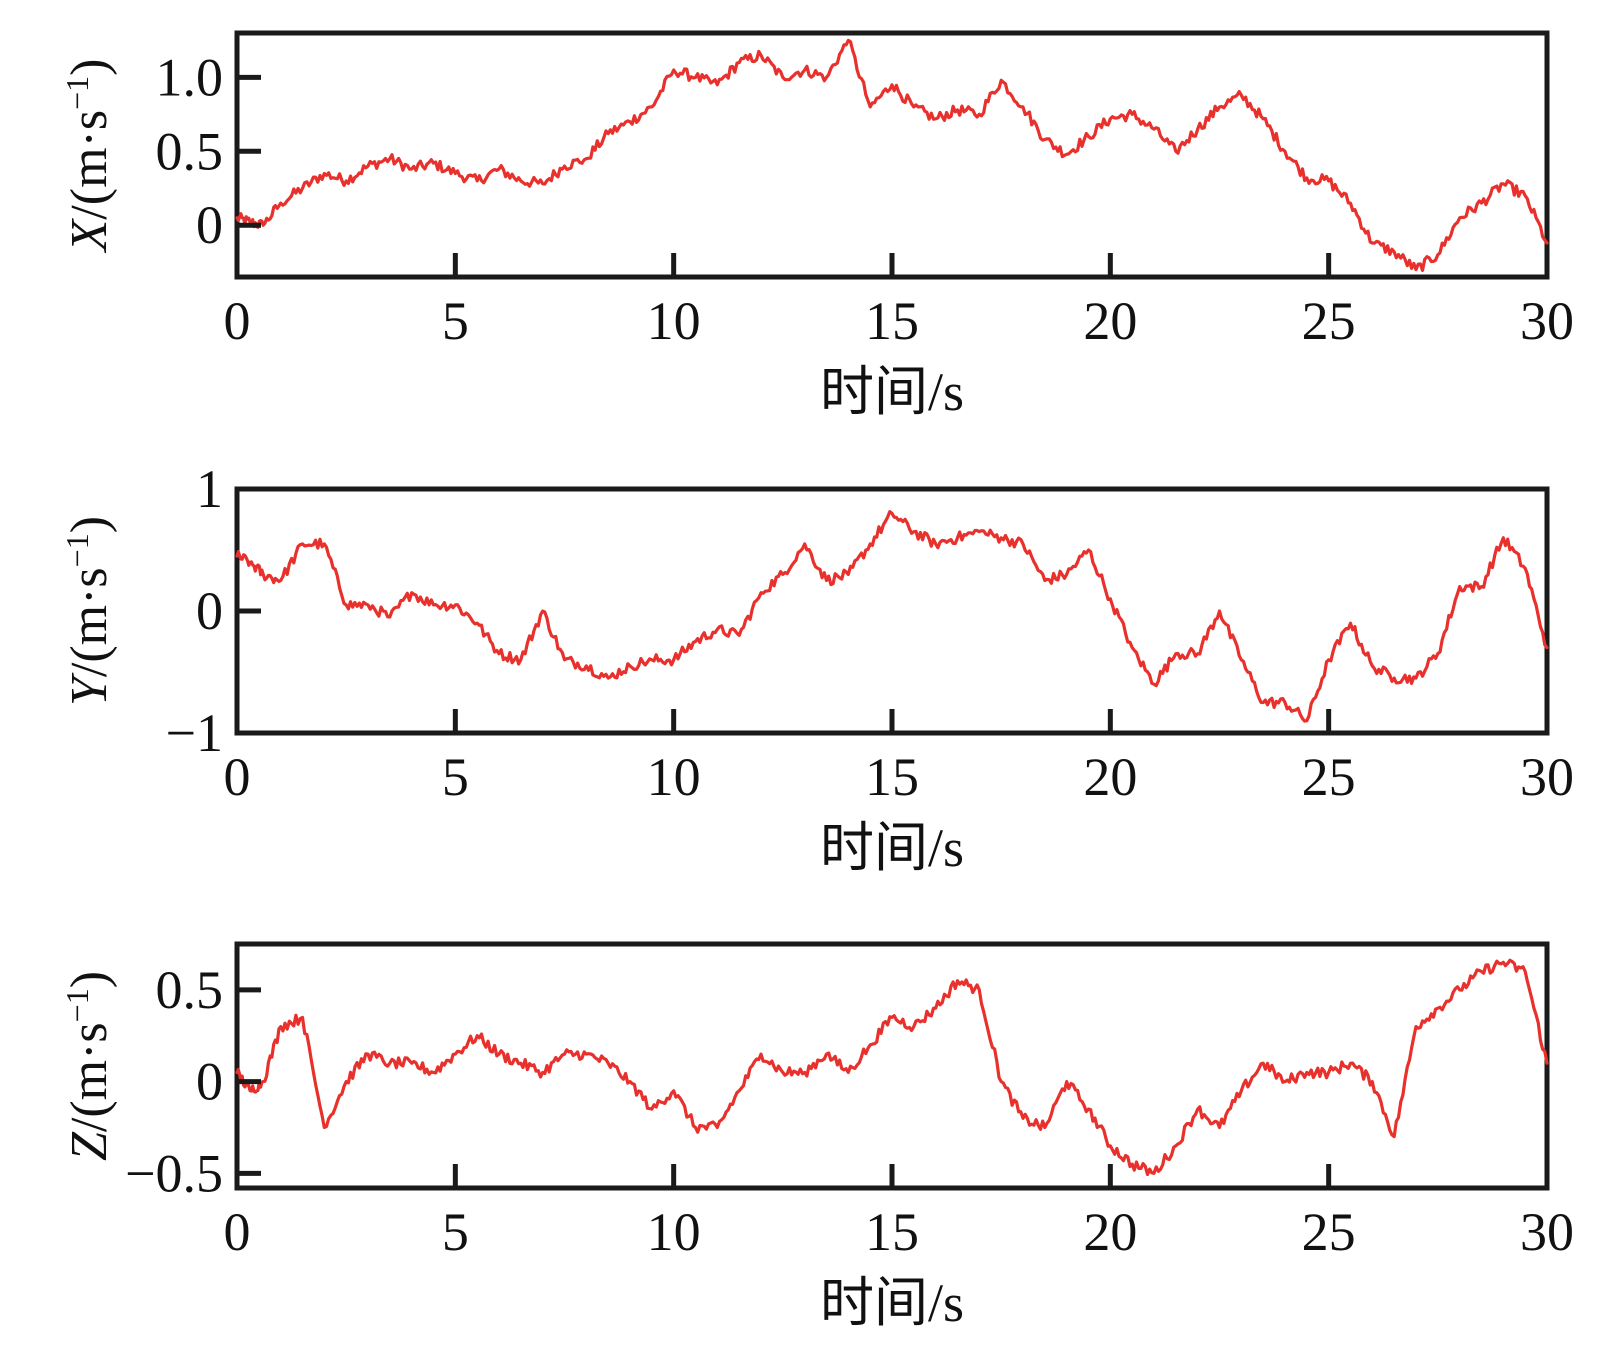  Describe the element at coordinates (209, 489) in the screenshot. I see `y-tick-label: 1` at that location.